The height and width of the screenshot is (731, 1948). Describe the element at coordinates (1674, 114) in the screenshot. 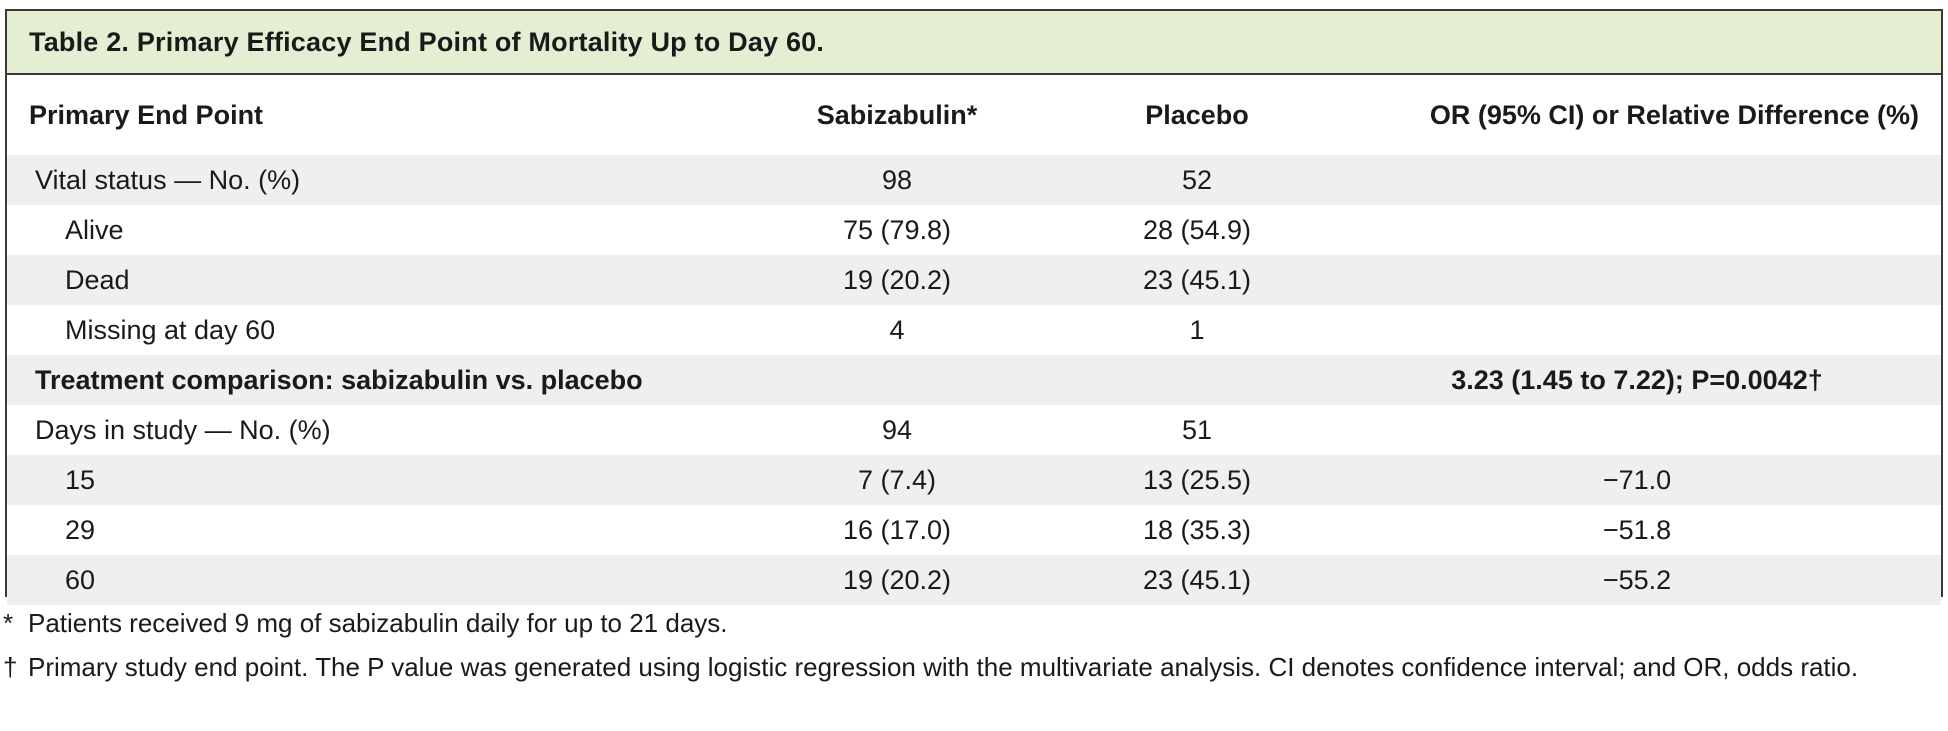

I see `header-or: OR (95% CI) or Relative Difference (%)` at that location.